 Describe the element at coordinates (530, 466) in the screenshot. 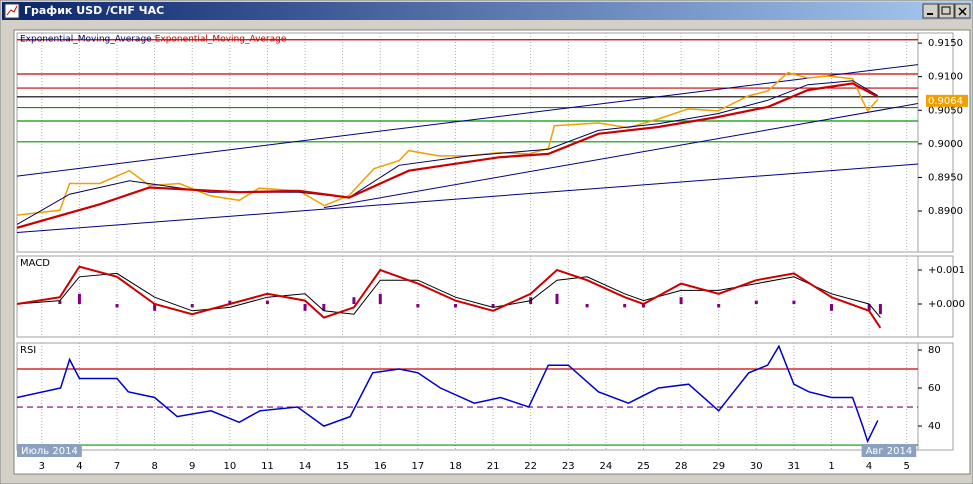

I see `x-tick-label: 22` at that location.